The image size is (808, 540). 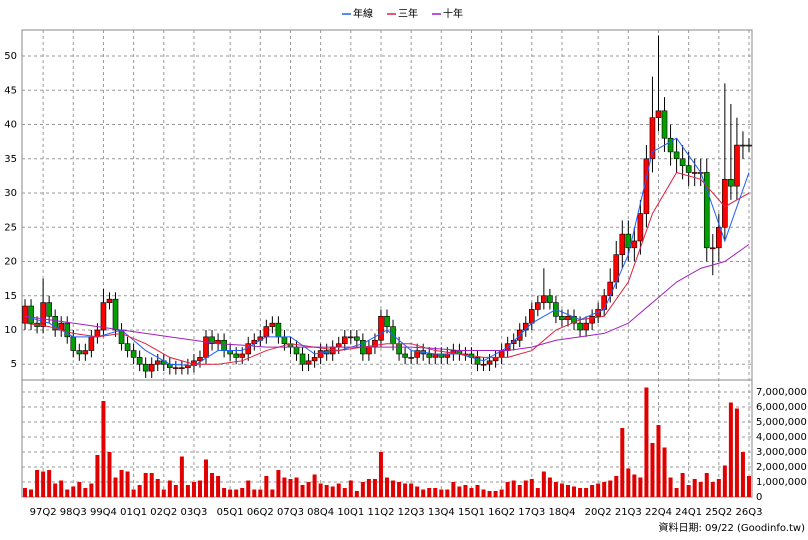 What do you see at coordinates (10, 296) in the screenshot?
I see `y-tick-label: 15` at bounding box center [10, 296].